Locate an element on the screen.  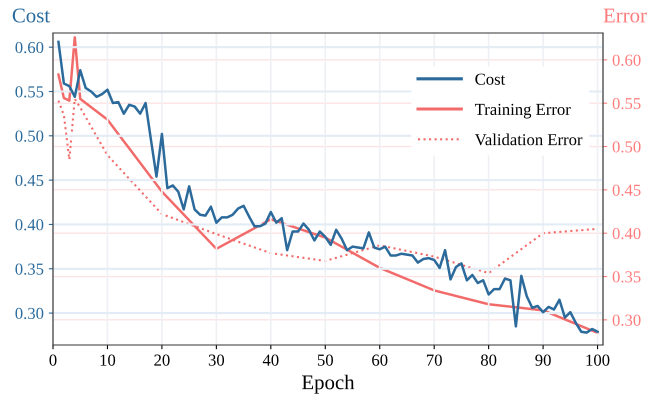
x-tick-label: 100 is located at coordinates (598, 360).